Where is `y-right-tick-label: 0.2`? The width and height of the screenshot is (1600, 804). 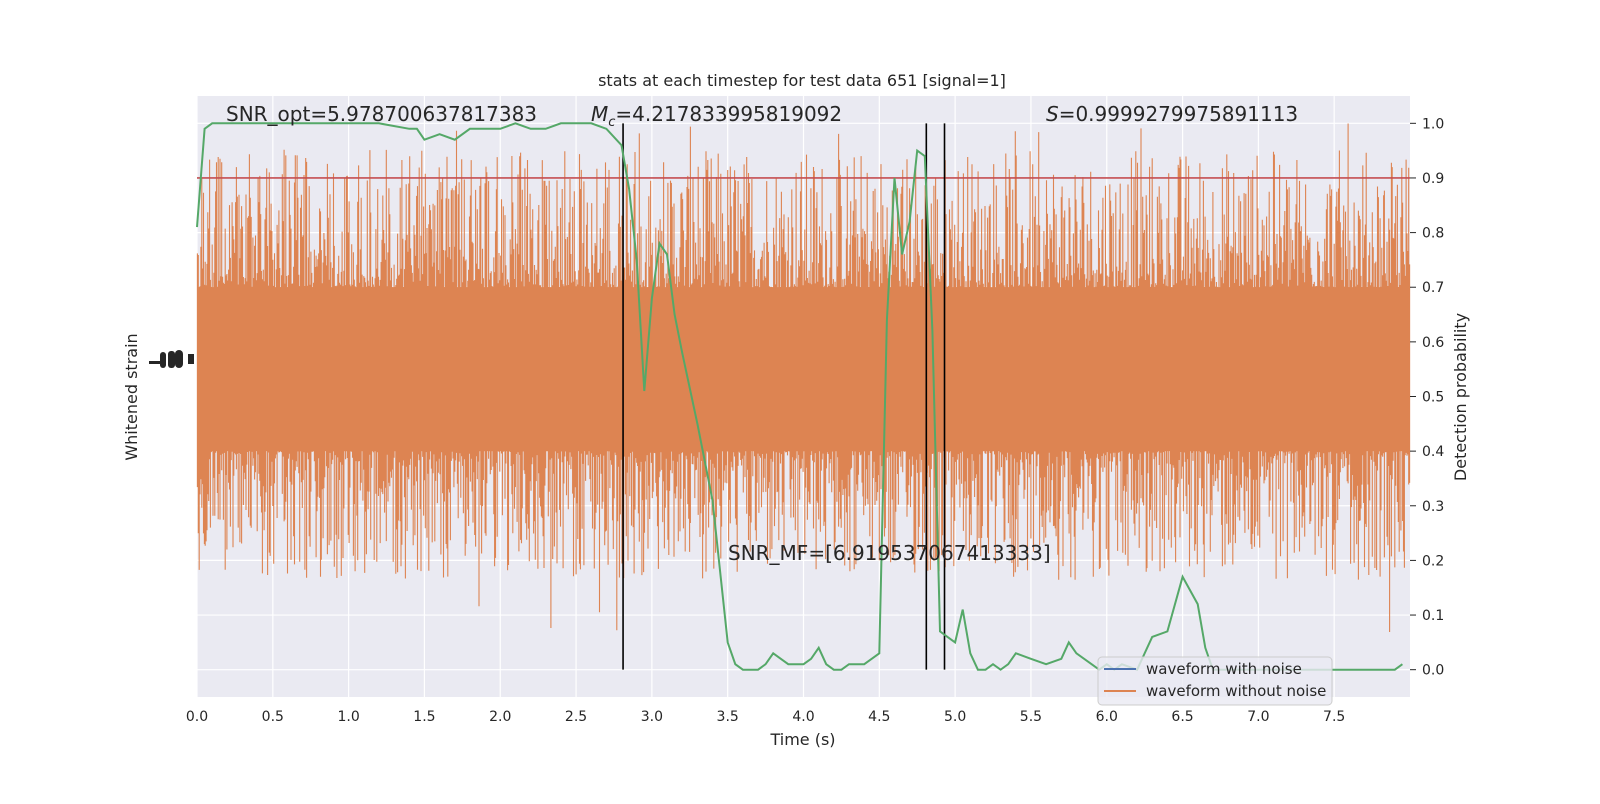
y-right-tick-label: 0.2 is located at coordinates (1433, 561).